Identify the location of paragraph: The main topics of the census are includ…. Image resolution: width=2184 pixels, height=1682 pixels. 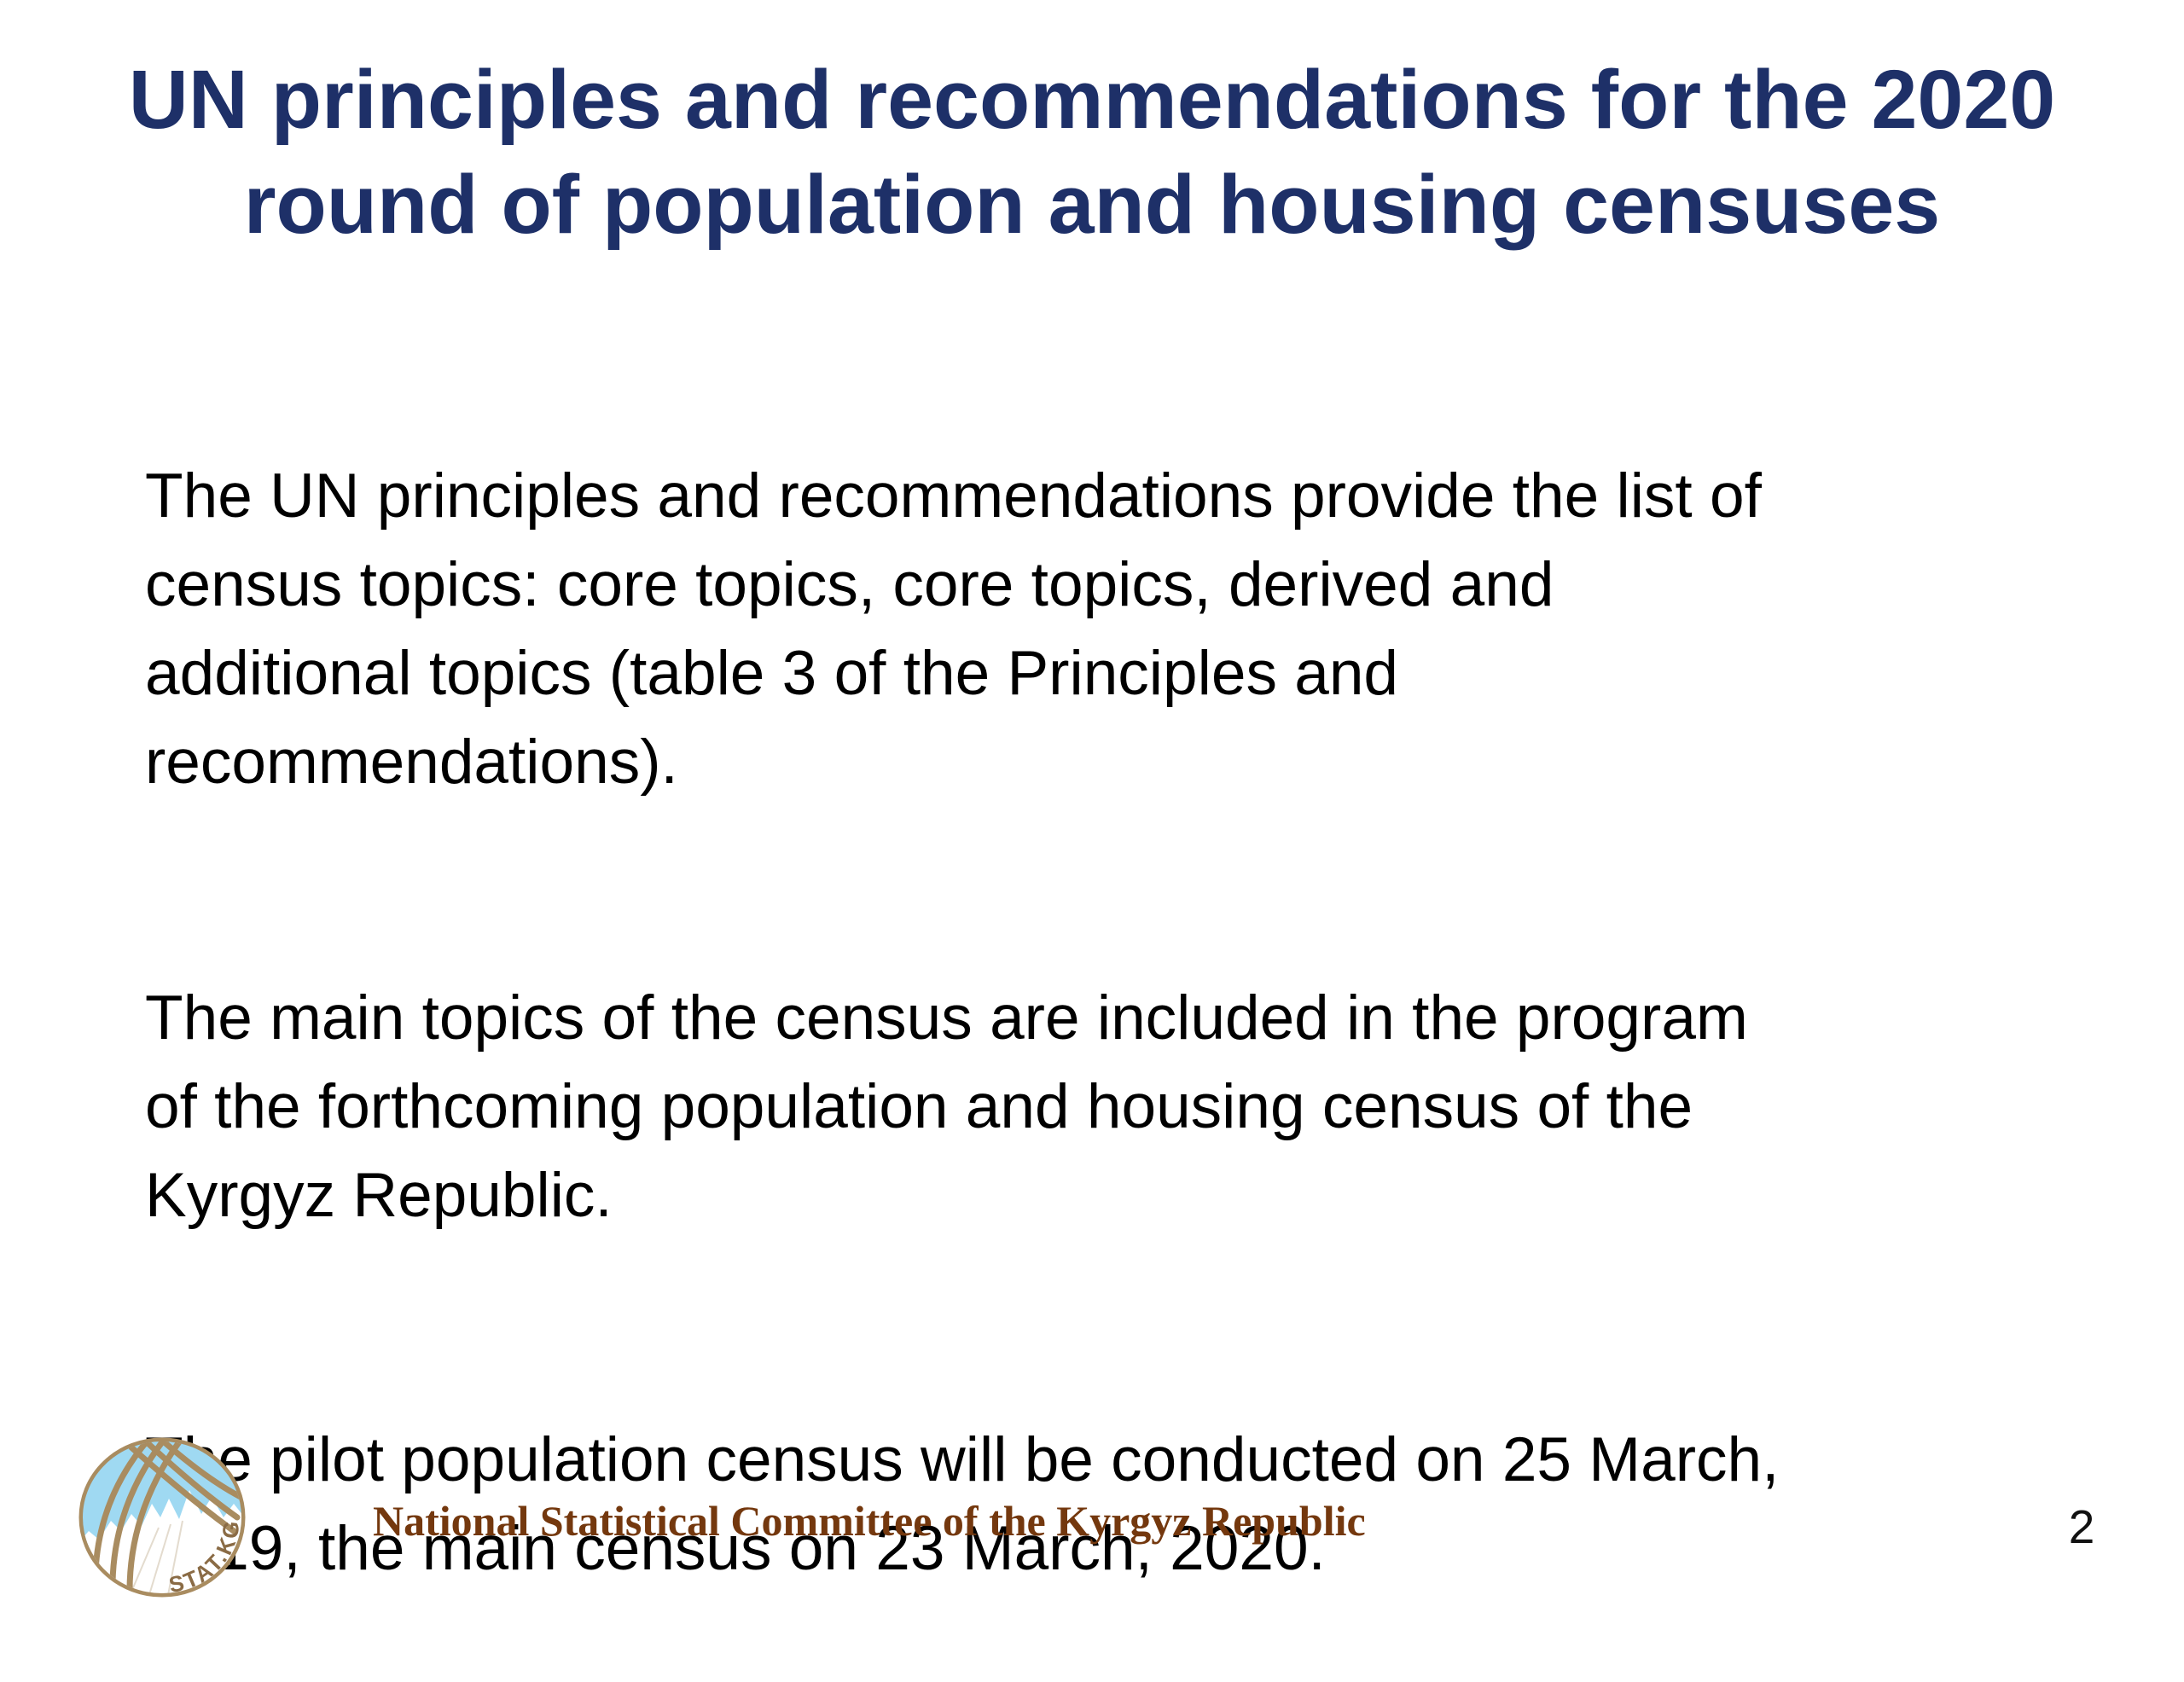
(946, 1106).